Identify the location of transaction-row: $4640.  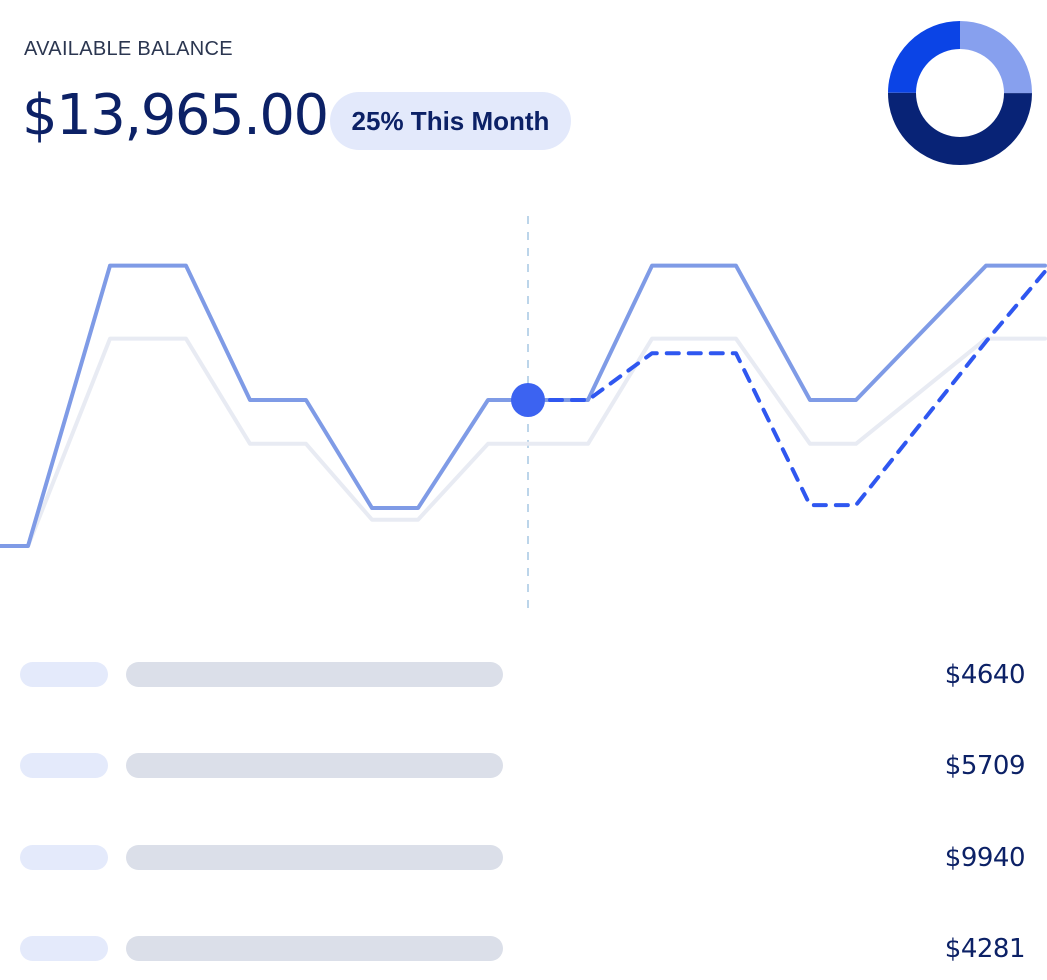
(523, 675).